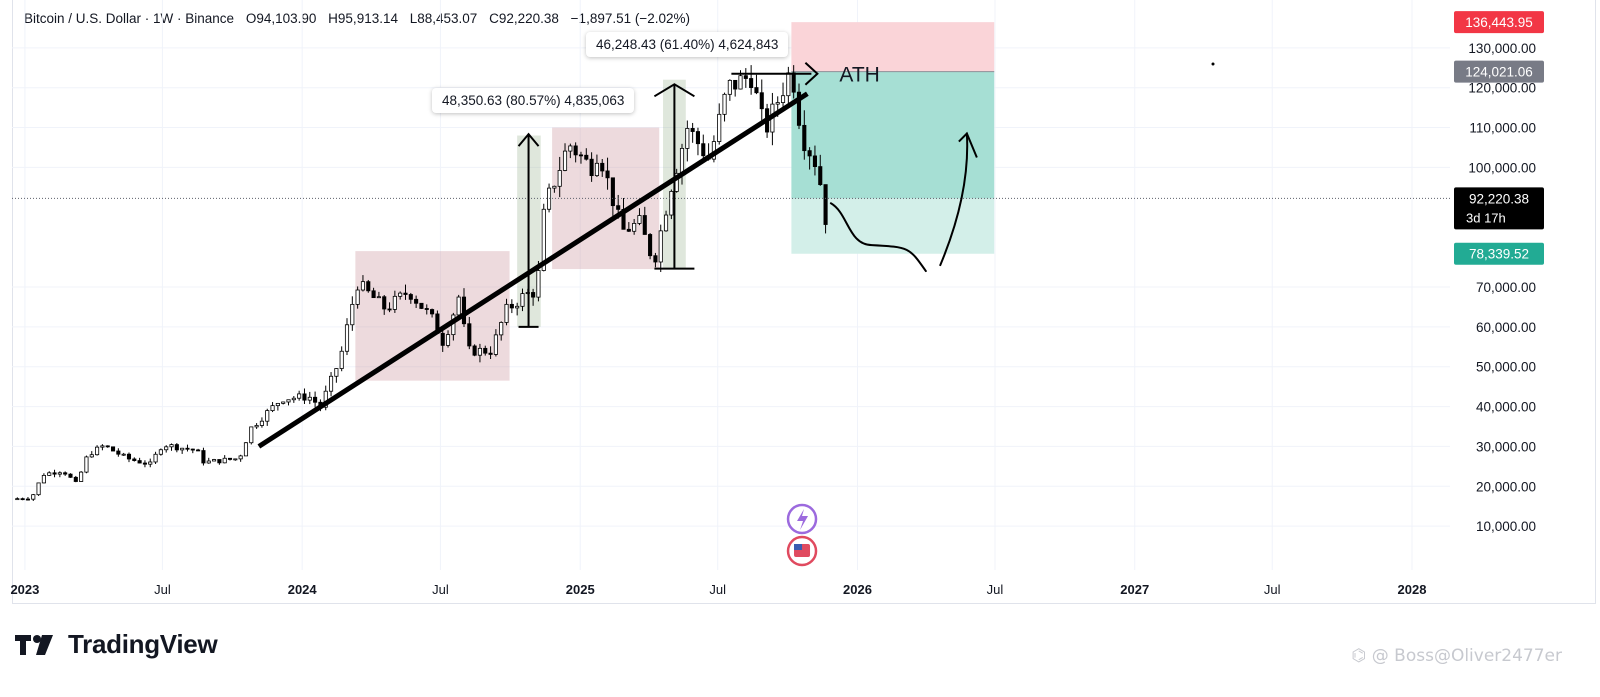 The height and width of the screenshot is (697, 1600). Describe the element at coordinates (954, 199) in the screenshot. I see `forecast-rally-stroke` at that location.